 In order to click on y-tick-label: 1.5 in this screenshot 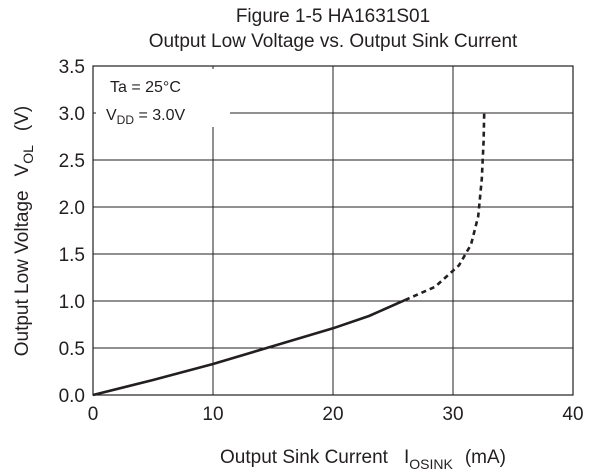, I will do `click(72, 255)`.